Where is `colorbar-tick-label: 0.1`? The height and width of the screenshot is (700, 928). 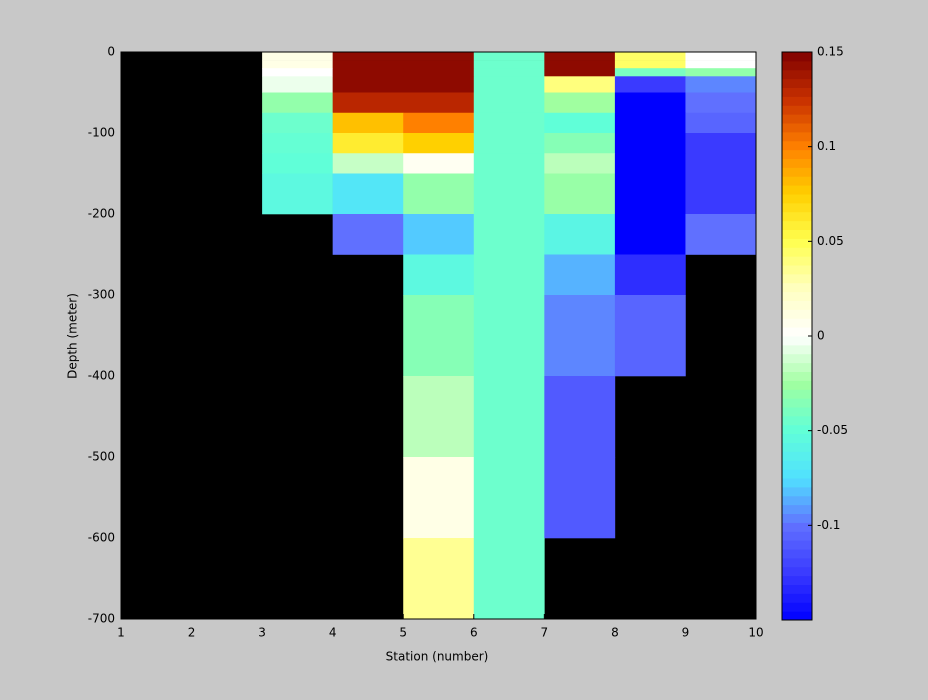
colorbar-tick-label: 0.1 is located at coordinates (826, 146).